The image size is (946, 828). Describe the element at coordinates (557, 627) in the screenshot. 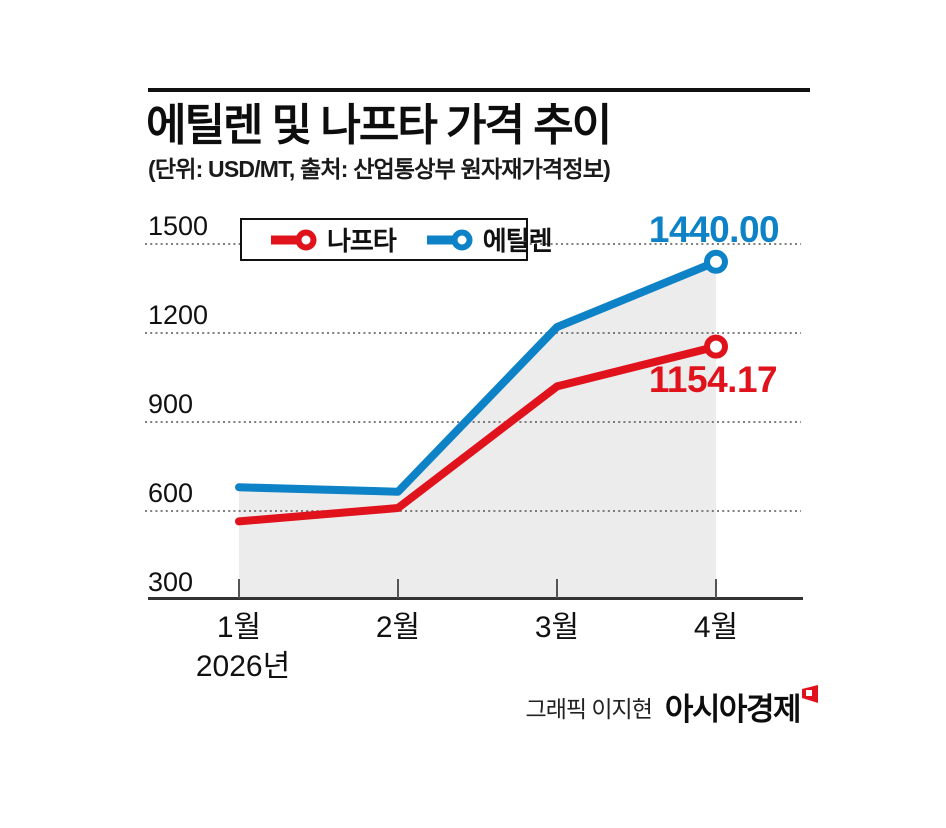

I see `x-axis-label-3: 3월` at that location.